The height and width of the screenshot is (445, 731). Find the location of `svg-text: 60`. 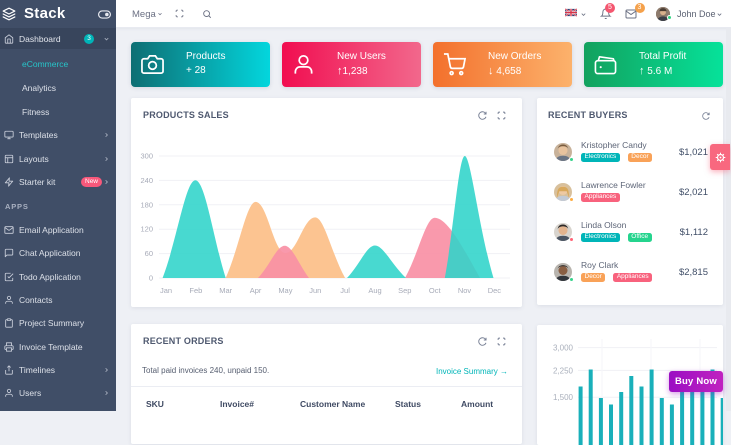

svg-text: 60 is located at coordinates (149, 253).